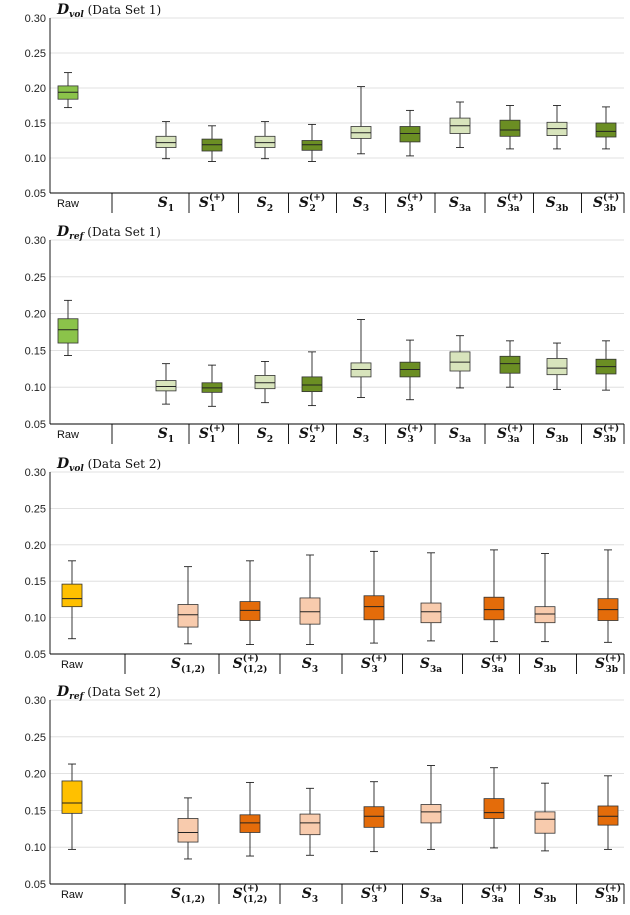 The width and height of the screenshot is (630, 915). Describe the element at coordinates (312, 203) in the screenshot. I see `x-category-label: S(+) 2` at that location.